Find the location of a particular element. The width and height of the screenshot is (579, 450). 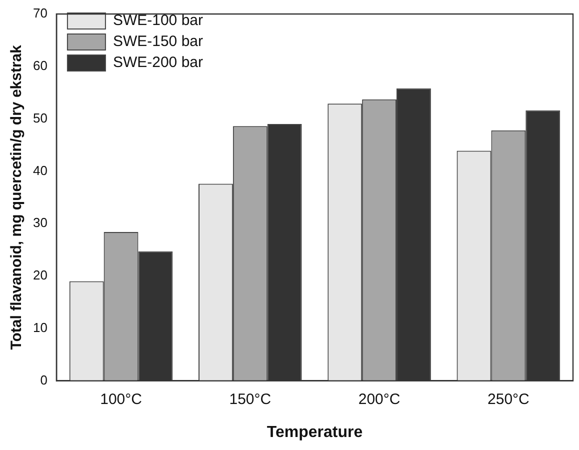

legend-label: SWE-100 bar is located at coordinates (158, 21).